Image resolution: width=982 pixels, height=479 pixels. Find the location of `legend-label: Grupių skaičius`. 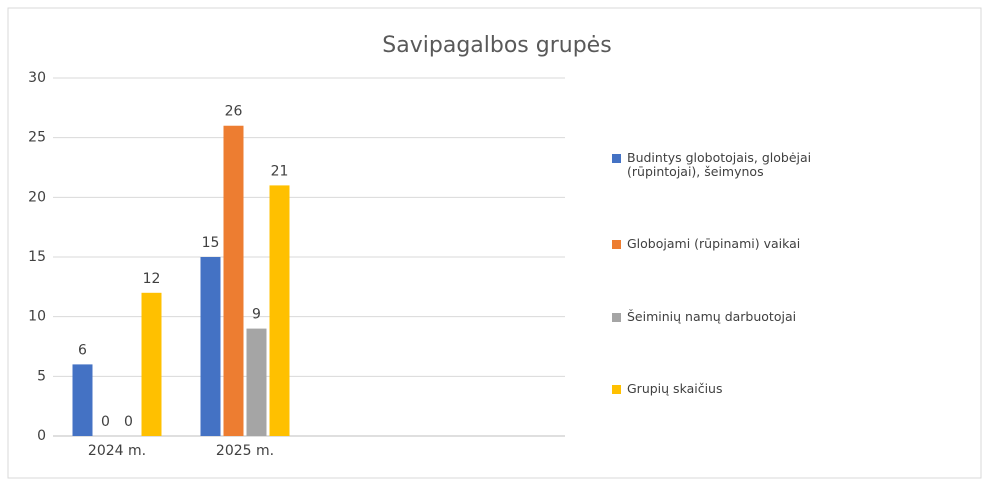

legend-label: Grupių skaičius is located at coordinates (675, 388).